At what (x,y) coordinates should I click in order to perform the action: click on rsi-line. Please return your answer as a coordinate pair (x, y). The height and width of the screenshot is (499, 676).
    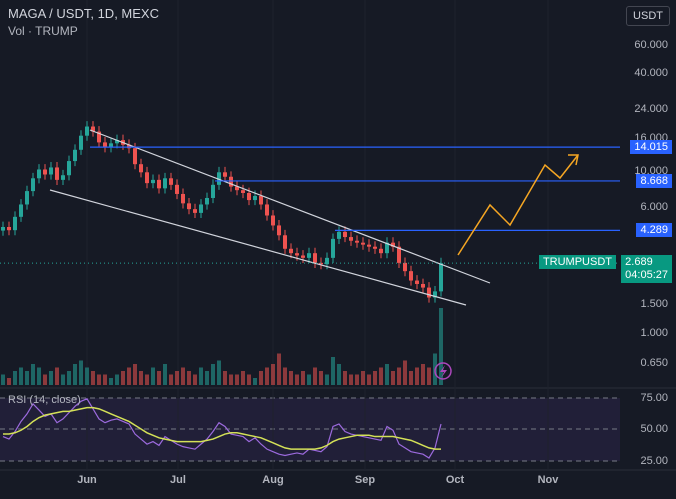
    Looking at the image, I should click on (222, 428).